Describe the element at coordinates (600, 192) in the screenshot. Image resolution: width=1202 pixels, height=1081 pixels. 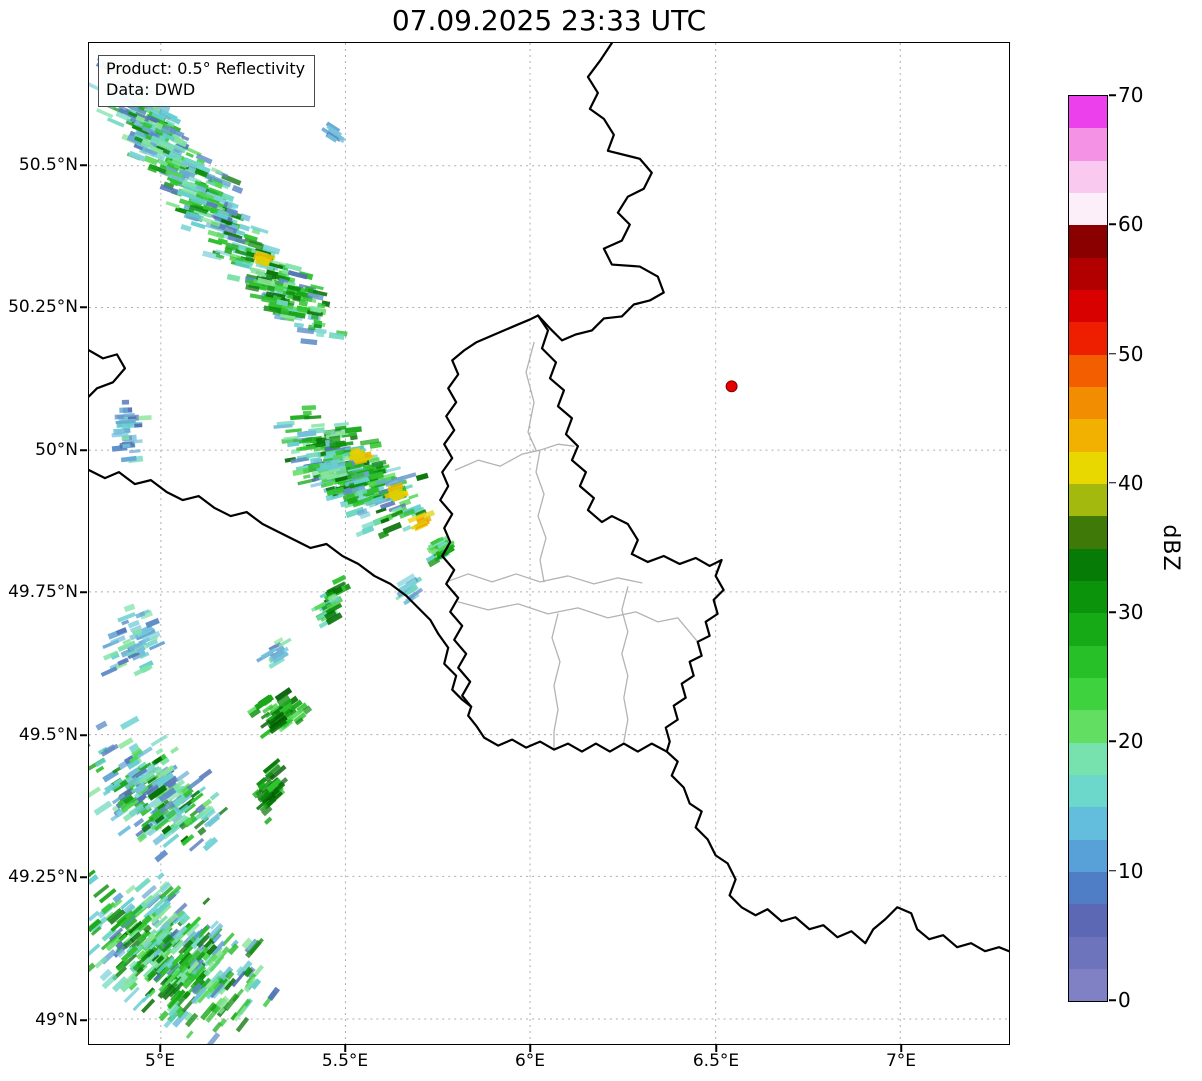
I see `border-belgium-germany` at that location.